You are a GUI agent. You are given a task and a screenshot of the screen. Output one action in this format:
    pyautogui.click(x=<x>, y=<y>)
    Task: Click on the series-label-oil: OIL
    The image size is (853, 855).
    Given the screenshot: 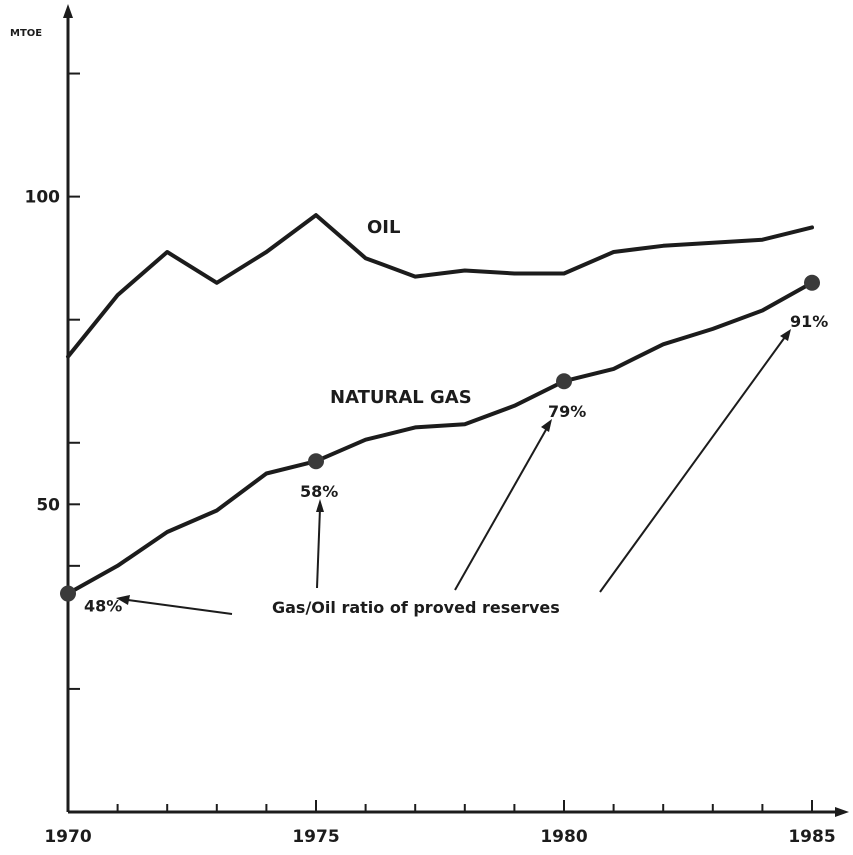 What is the action you would take?
    pyautogui.click(x=383, y=227)
    